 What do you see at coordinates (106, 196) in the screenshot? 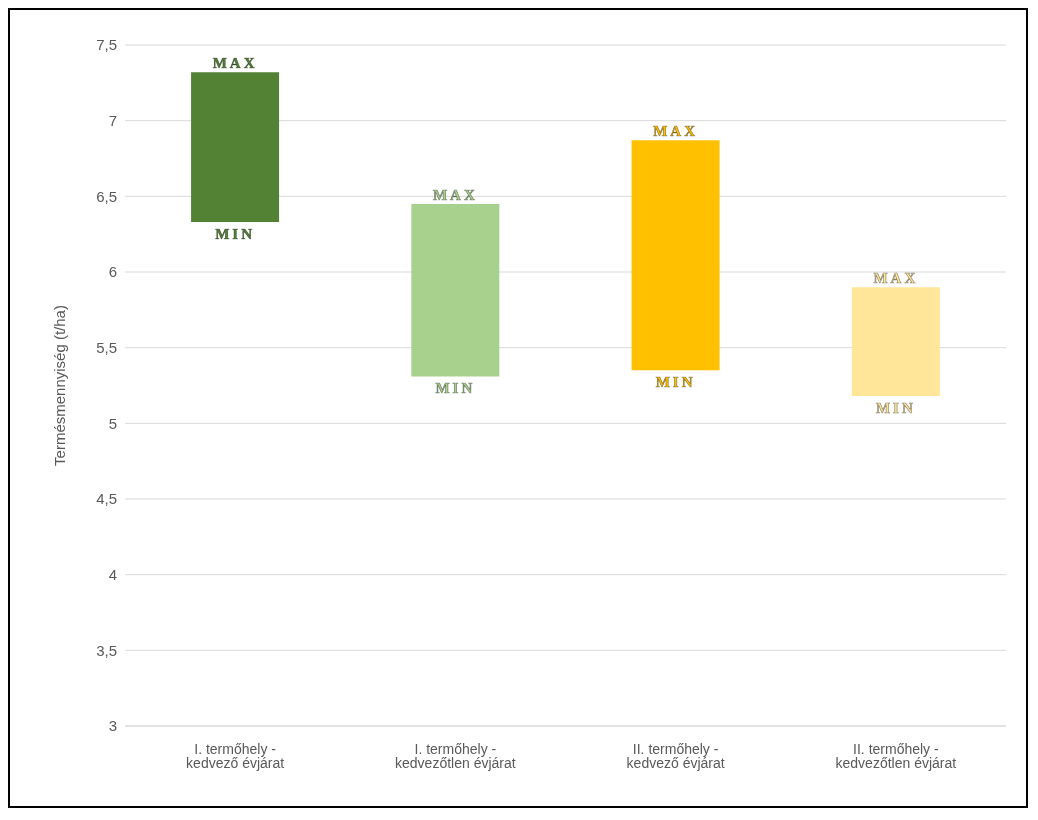
I see `y-tick-label: 6,5` at bounding box center [106, 196].